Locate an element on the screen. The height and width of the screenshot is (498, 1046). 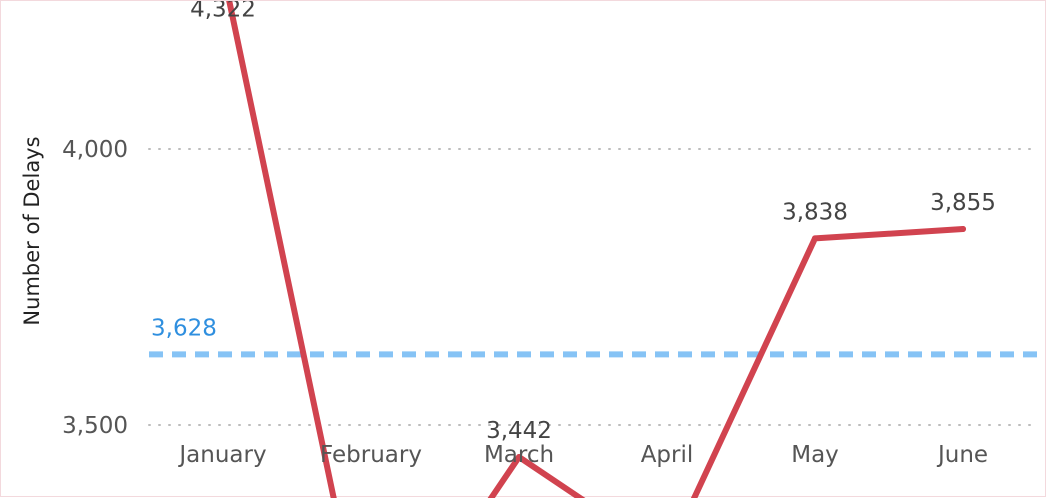
x-tick-label: May is located at coordinates (815, 455).